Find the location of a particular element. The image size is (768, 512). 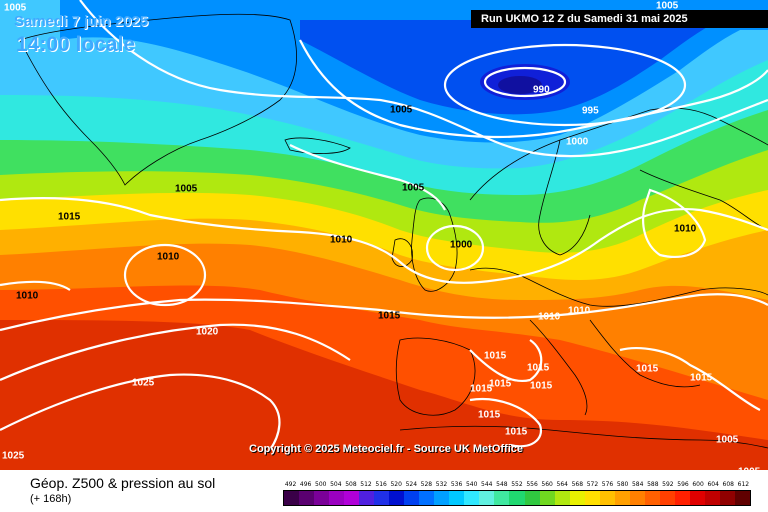

isobar-1000-uk is located at coordinates (455, 248).